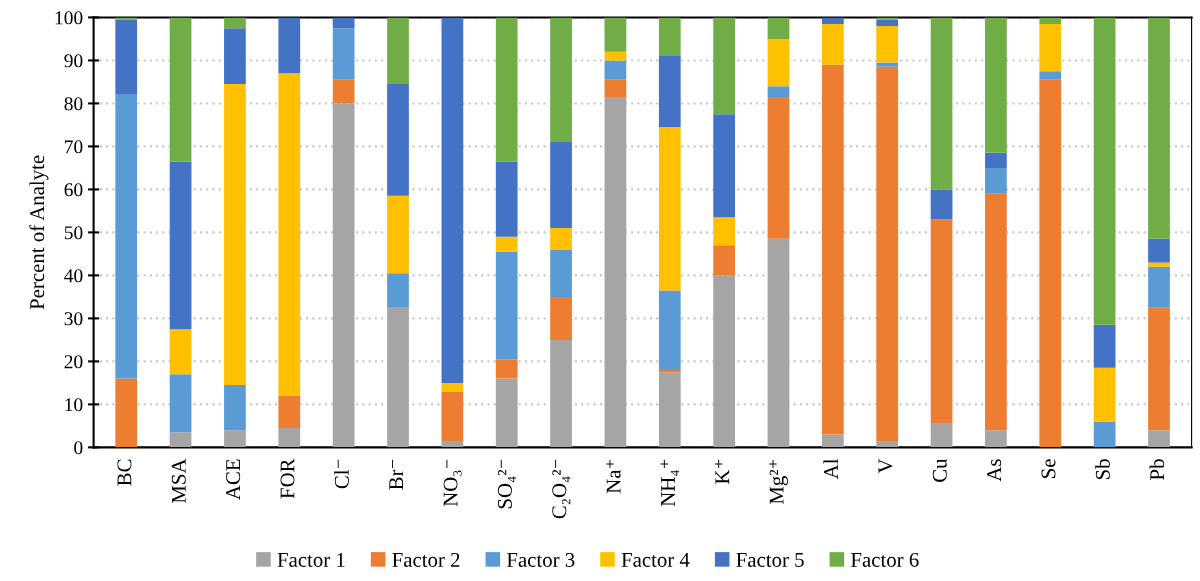 The width and height of the screenshot is (1200, 581). Describe the element at coordinates (73, 104) in the screenshot. I see `y-tick-label: 80` at that location.